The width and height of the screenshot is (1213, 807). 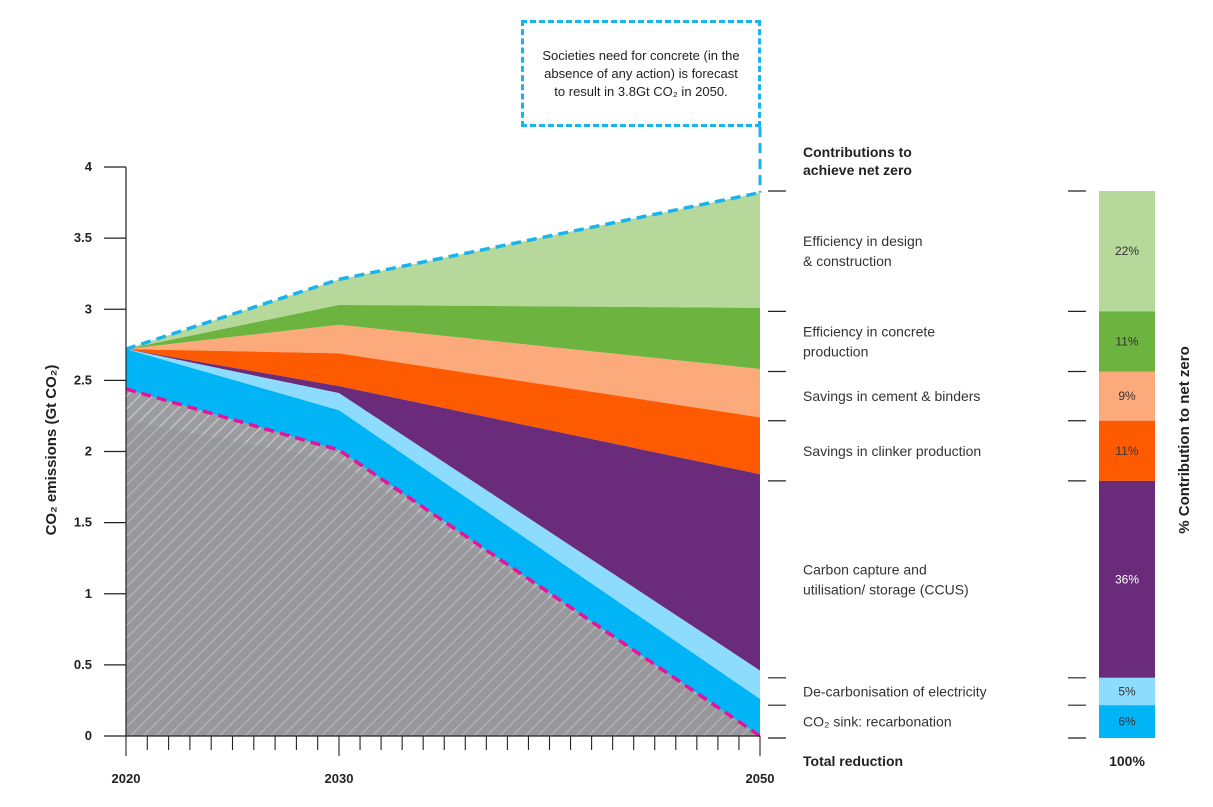 I want to click on total-reduction-label: Total reduction, so click(x=853, y=761).